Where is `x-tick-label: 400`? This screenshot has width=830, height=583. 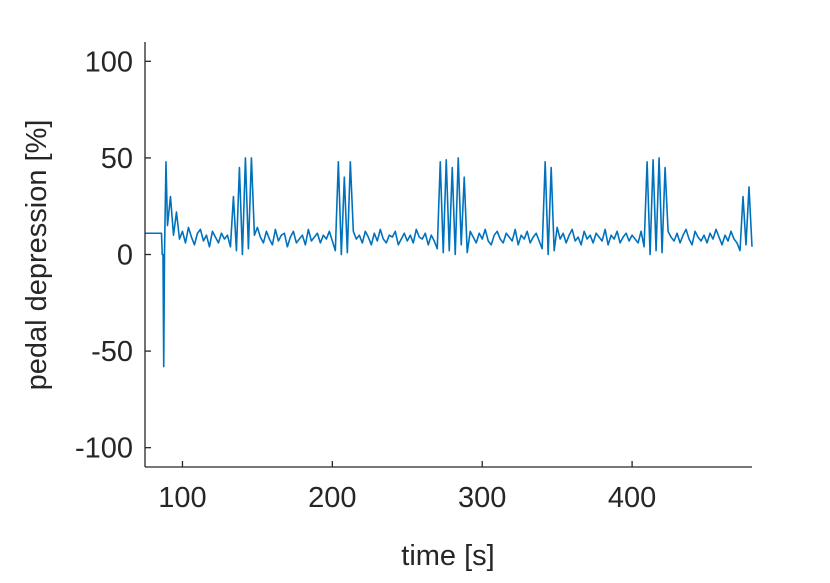 x-tick-label: 400 is located at coordinates (632, 498).